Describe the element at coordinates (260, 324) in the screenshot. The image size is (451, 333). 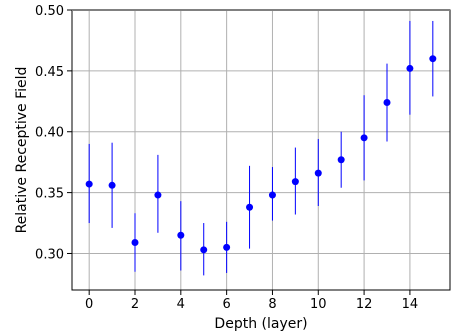
I see `x-axis-label: Depth (layer)` at that location.